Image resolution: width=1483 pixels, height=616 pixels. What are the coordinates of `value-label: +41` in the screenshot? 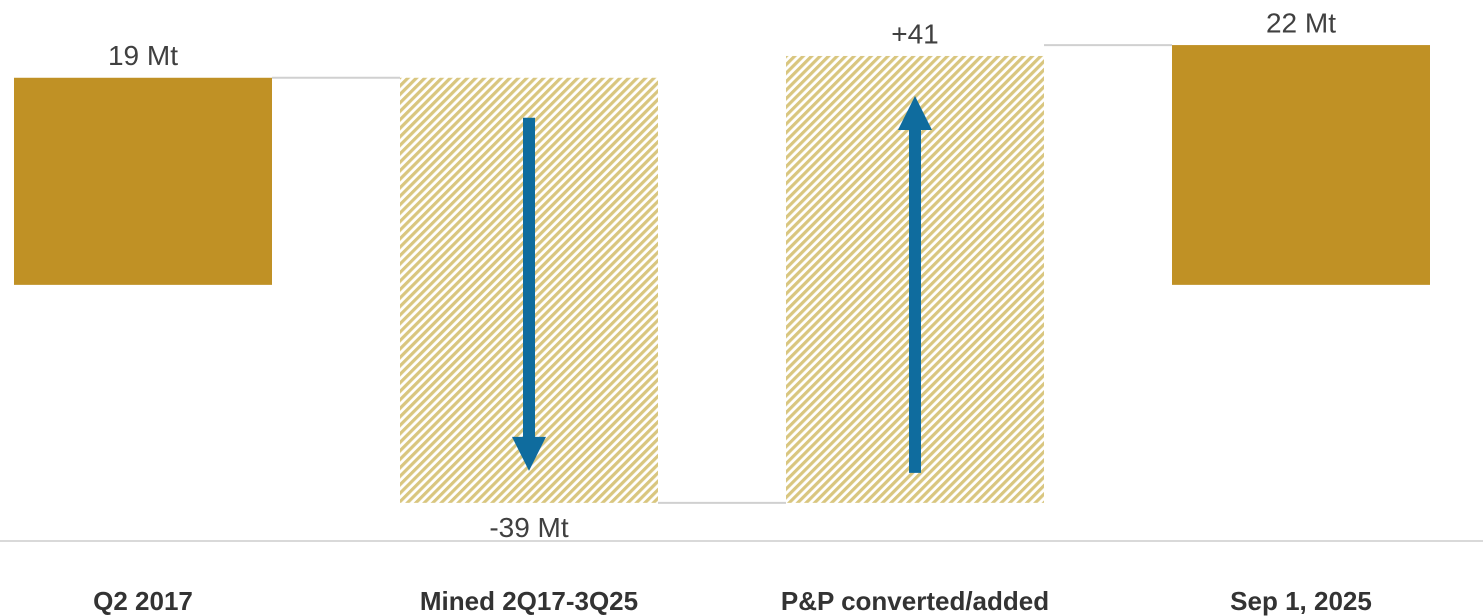 It's located at (915, 33).